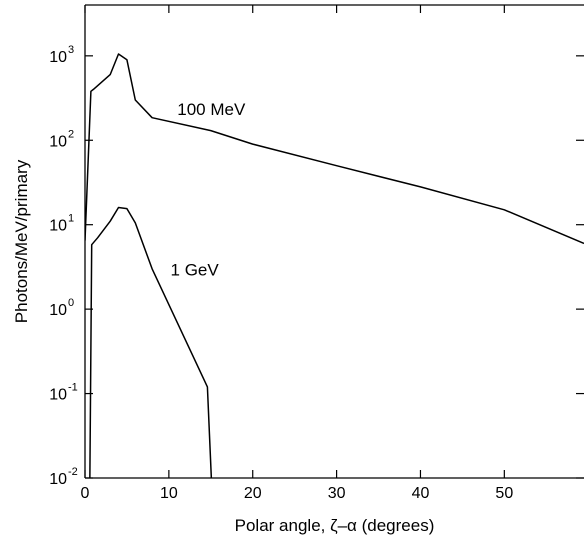 Image resolution: width=584 pixels, height=540 pixels. Describe the element at coordinates (85, 493) in the screenshot. I see `x-tick-label: 0` at that location.